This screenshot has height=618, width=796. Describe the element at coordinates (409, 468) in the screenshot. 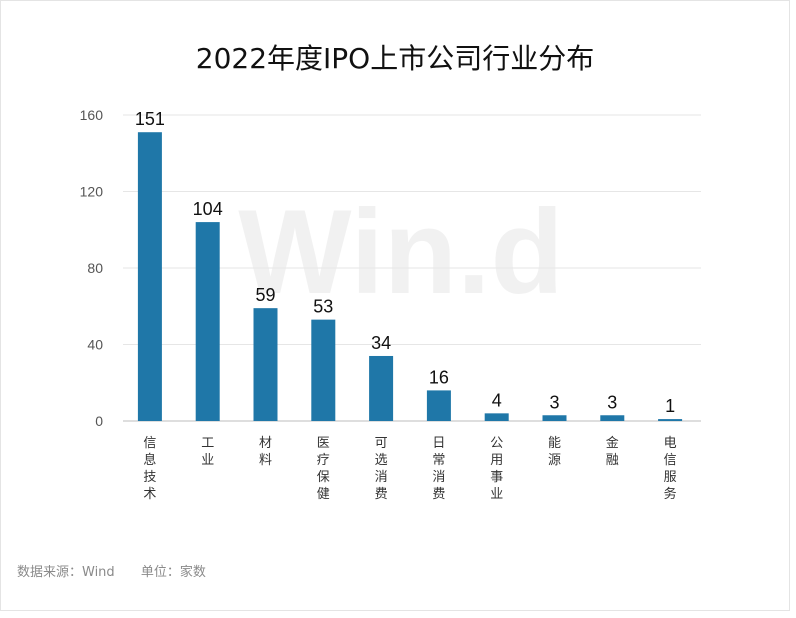

I see `category-labels: 信息技术 工业 材料 医疗保健 可选消费 日常消费 公用事业 能源 金融 电信服务` at that location.